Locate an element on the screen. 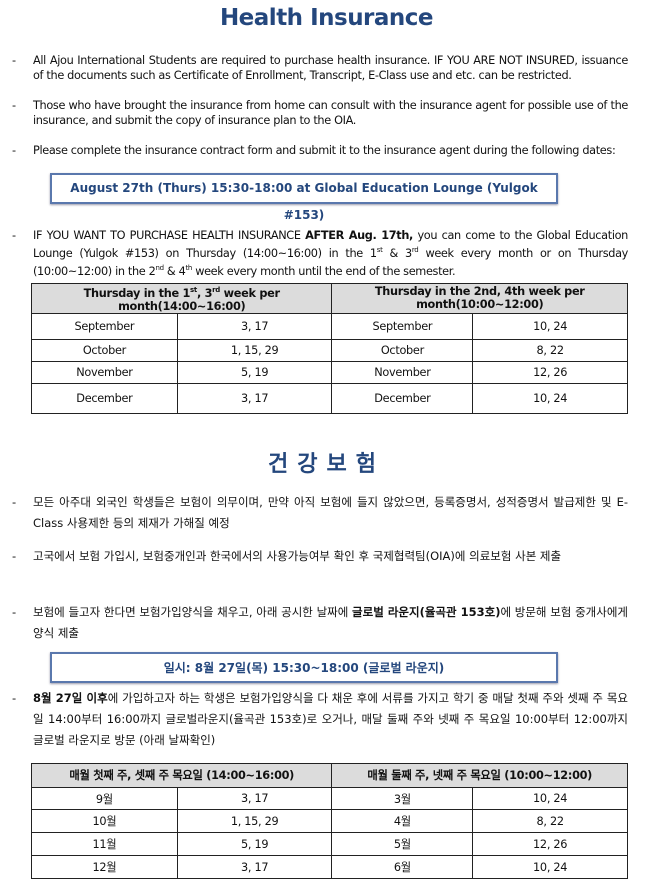  table-row: December 3, 17 December 10, 24 is located at coordinates (329, 398).